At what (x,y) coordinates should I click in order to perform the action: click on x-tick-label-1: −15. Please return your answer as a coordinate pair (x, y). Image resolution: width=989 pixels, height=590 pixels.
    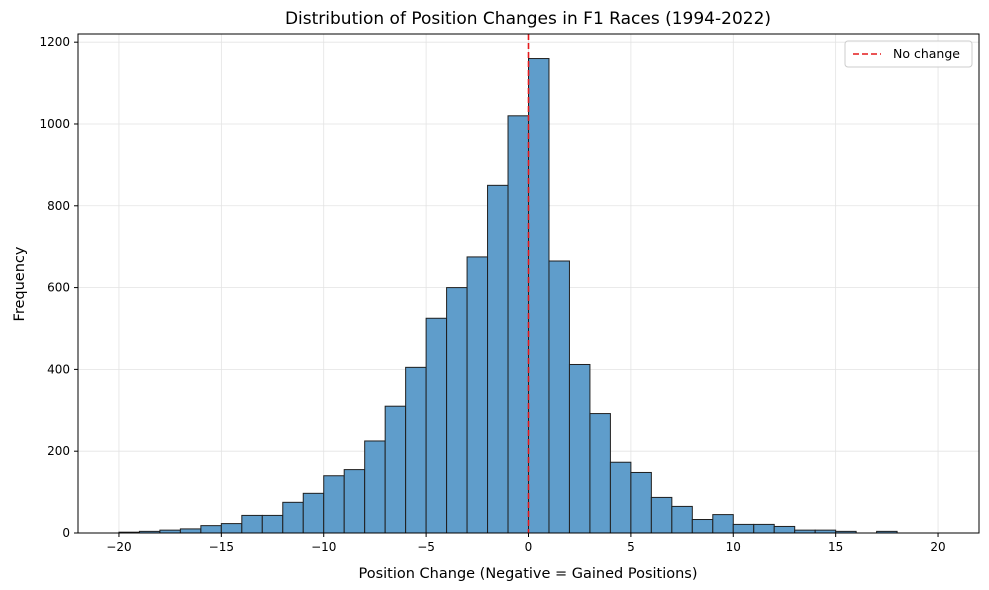
    Looking at the image, I should click on (221, 547).